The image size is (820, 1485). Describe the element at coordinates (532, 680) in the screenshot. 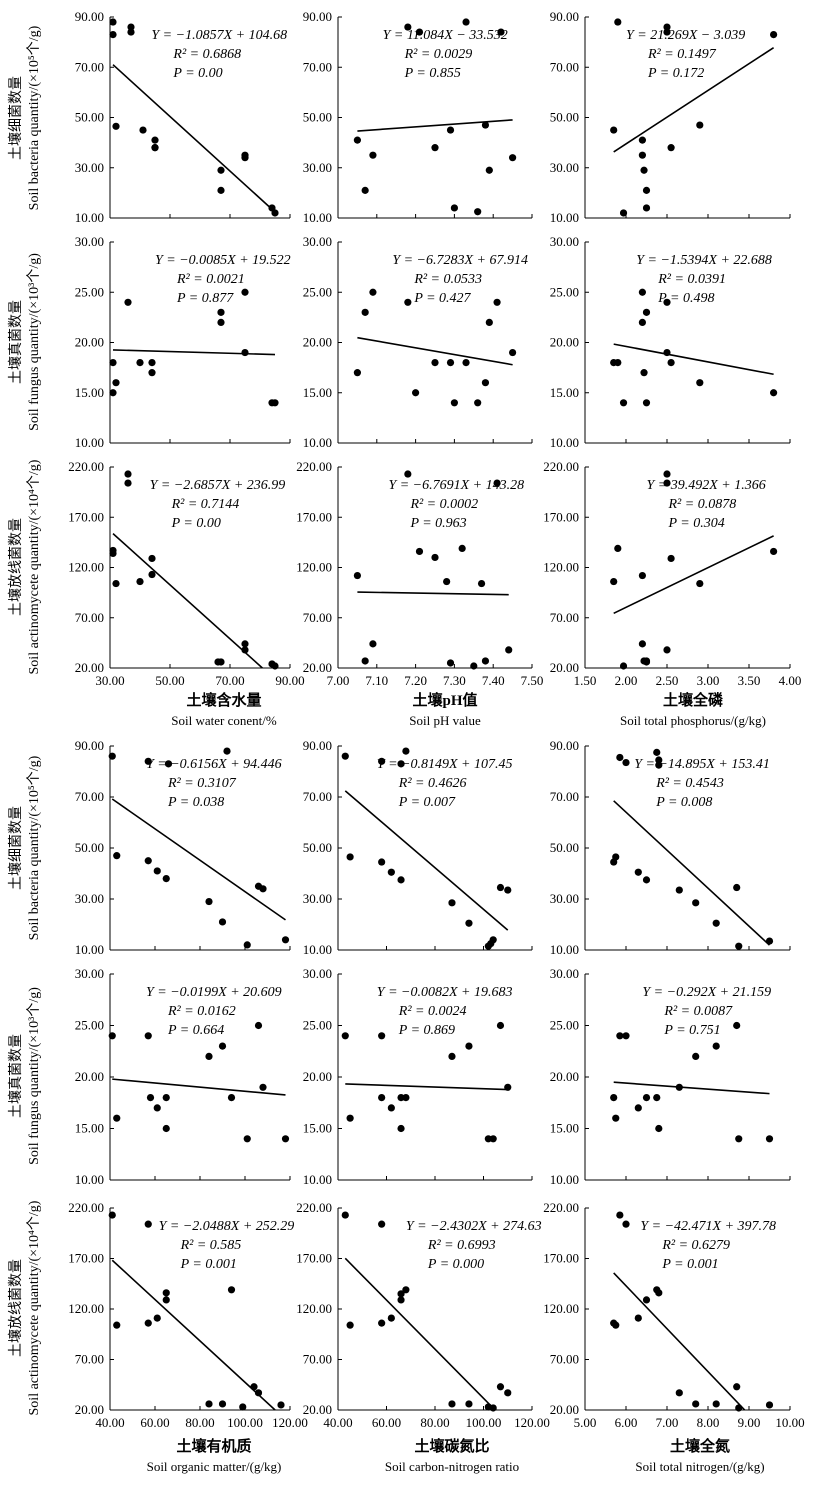

I see `x-tick-label: 7.50` at that location.